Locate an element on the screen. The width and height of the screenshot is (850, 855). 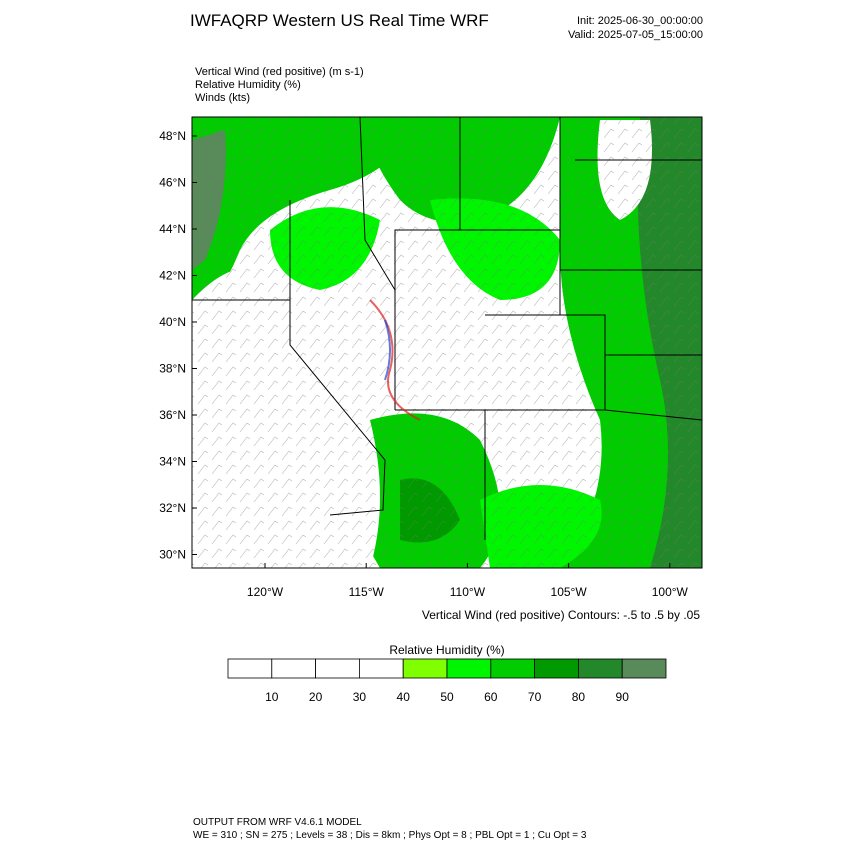
lon-label: 100°W is located at coordinates (670, 592).